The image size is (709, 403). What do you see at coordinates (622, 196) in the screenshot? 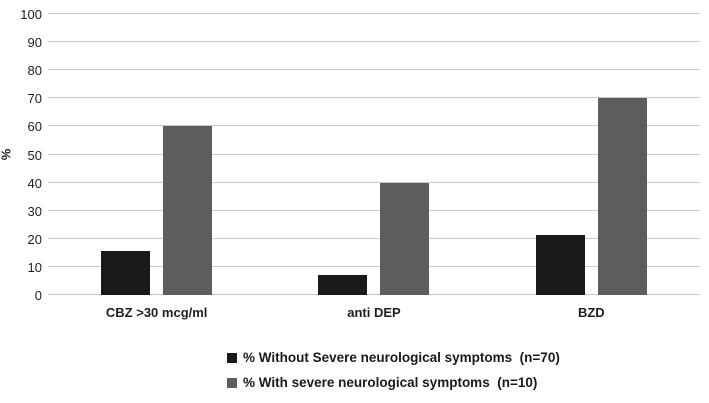
I see `bar-series-1-BZD` at bounding box center [622, 196].